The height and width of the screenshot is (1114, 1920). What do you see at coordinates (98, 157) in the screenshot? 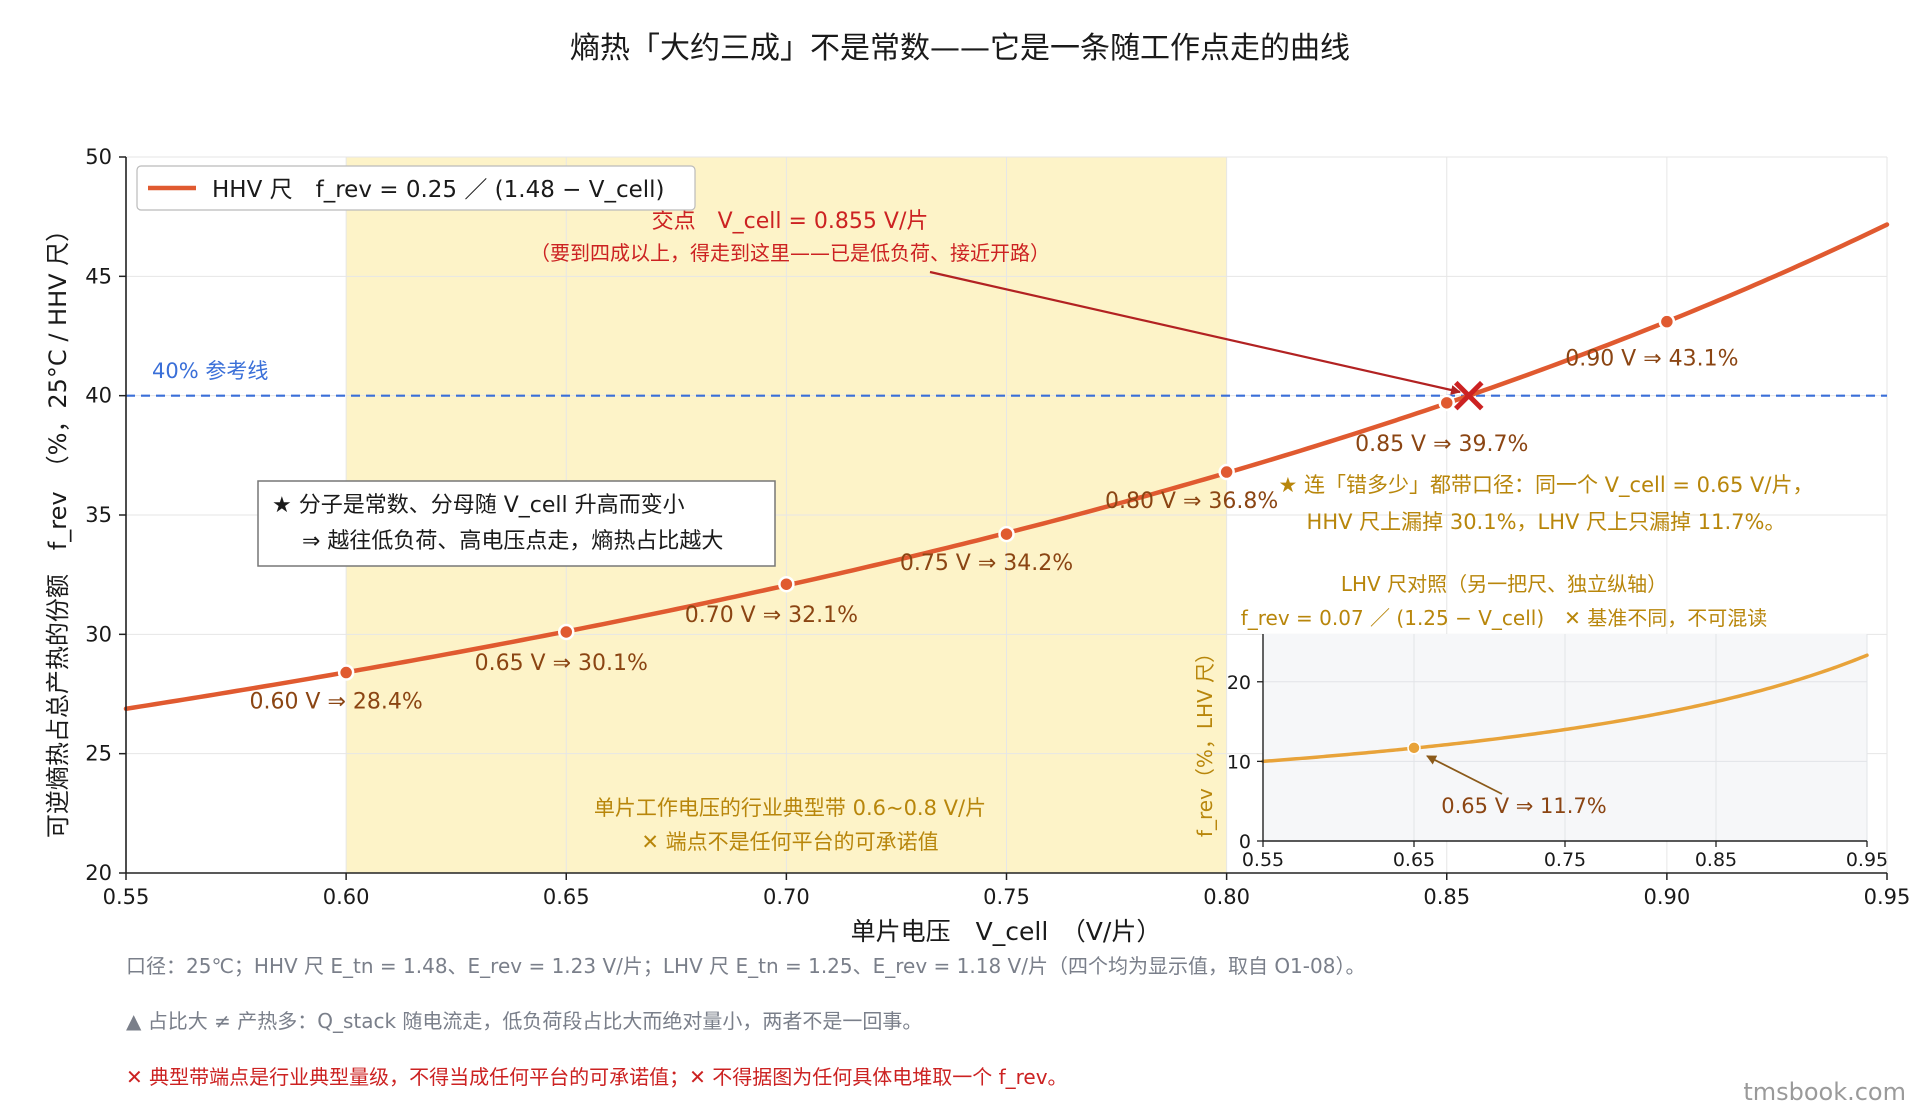
I see `y-tick-label-6: 50` at bounding box center [98, 157].